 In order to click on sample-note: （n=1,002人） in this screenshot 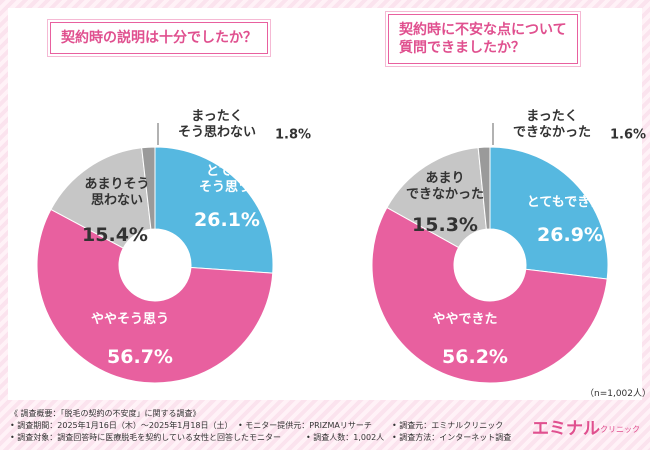, I will do `click(617, 394)`.